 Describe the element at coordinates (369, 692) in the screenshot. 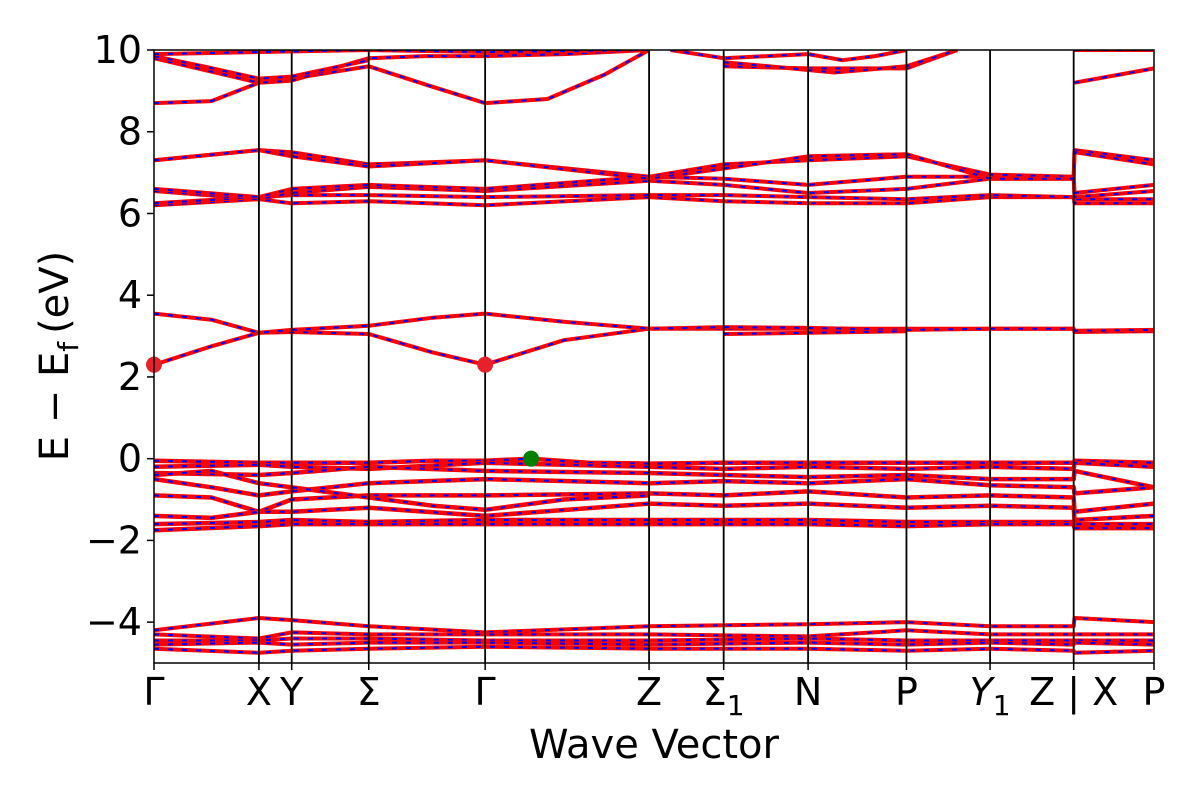

I see `x-tick-label-3: Σ` at that location.